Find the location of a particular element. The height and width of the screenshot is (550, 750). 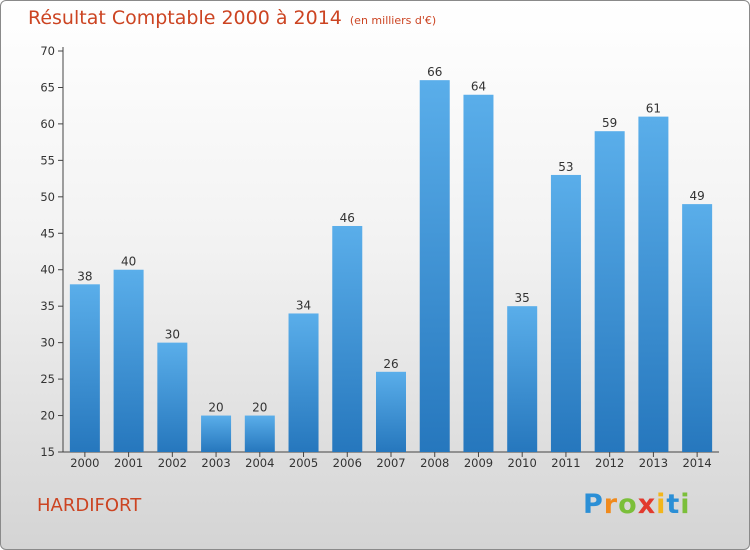

value-label: 34 is located at coordinates (303, 305).